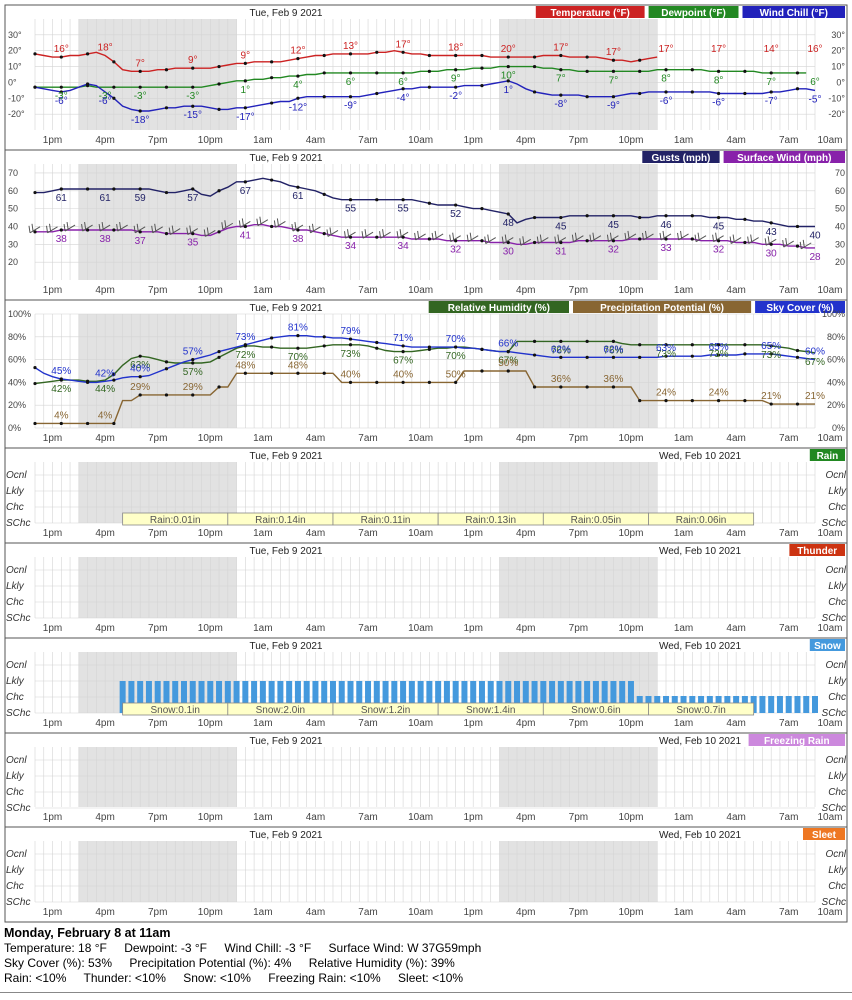  What do you see at coordinates (16, 570) in the screenshot?
I see `category-label: Ocnl` at bounding box center [16, 570].